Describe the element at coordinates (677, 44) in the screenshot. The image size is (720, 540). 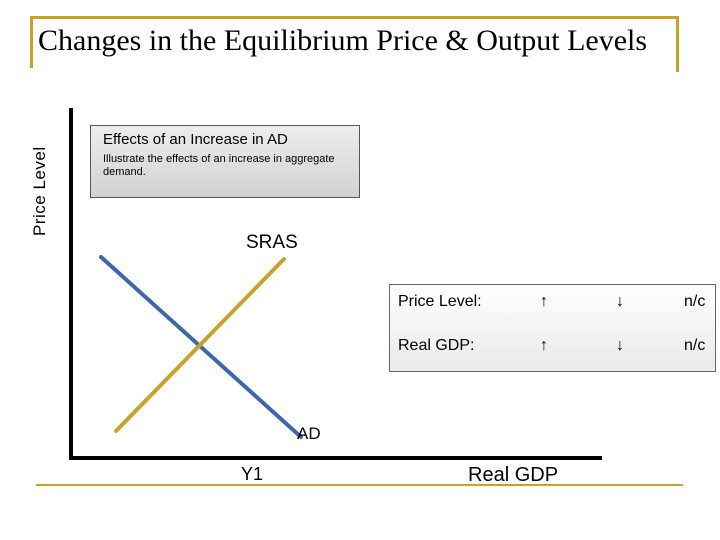
I see `title-rule-right` at that location.